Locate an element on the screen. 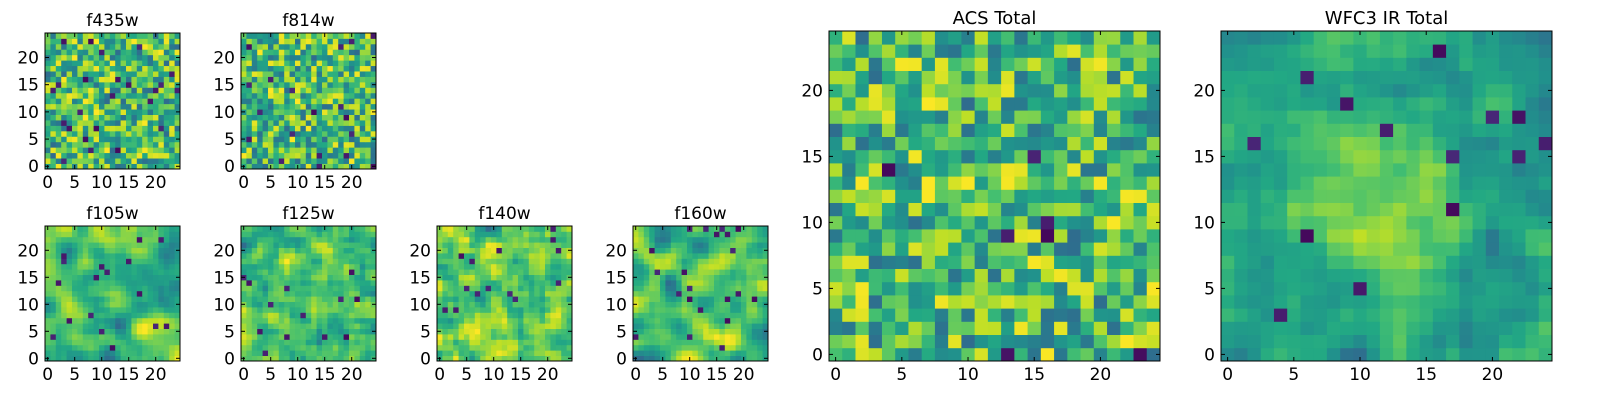 This screenshot has height=400, width=1600. x-tick-label: 5 is located at coordinates (74, 375).